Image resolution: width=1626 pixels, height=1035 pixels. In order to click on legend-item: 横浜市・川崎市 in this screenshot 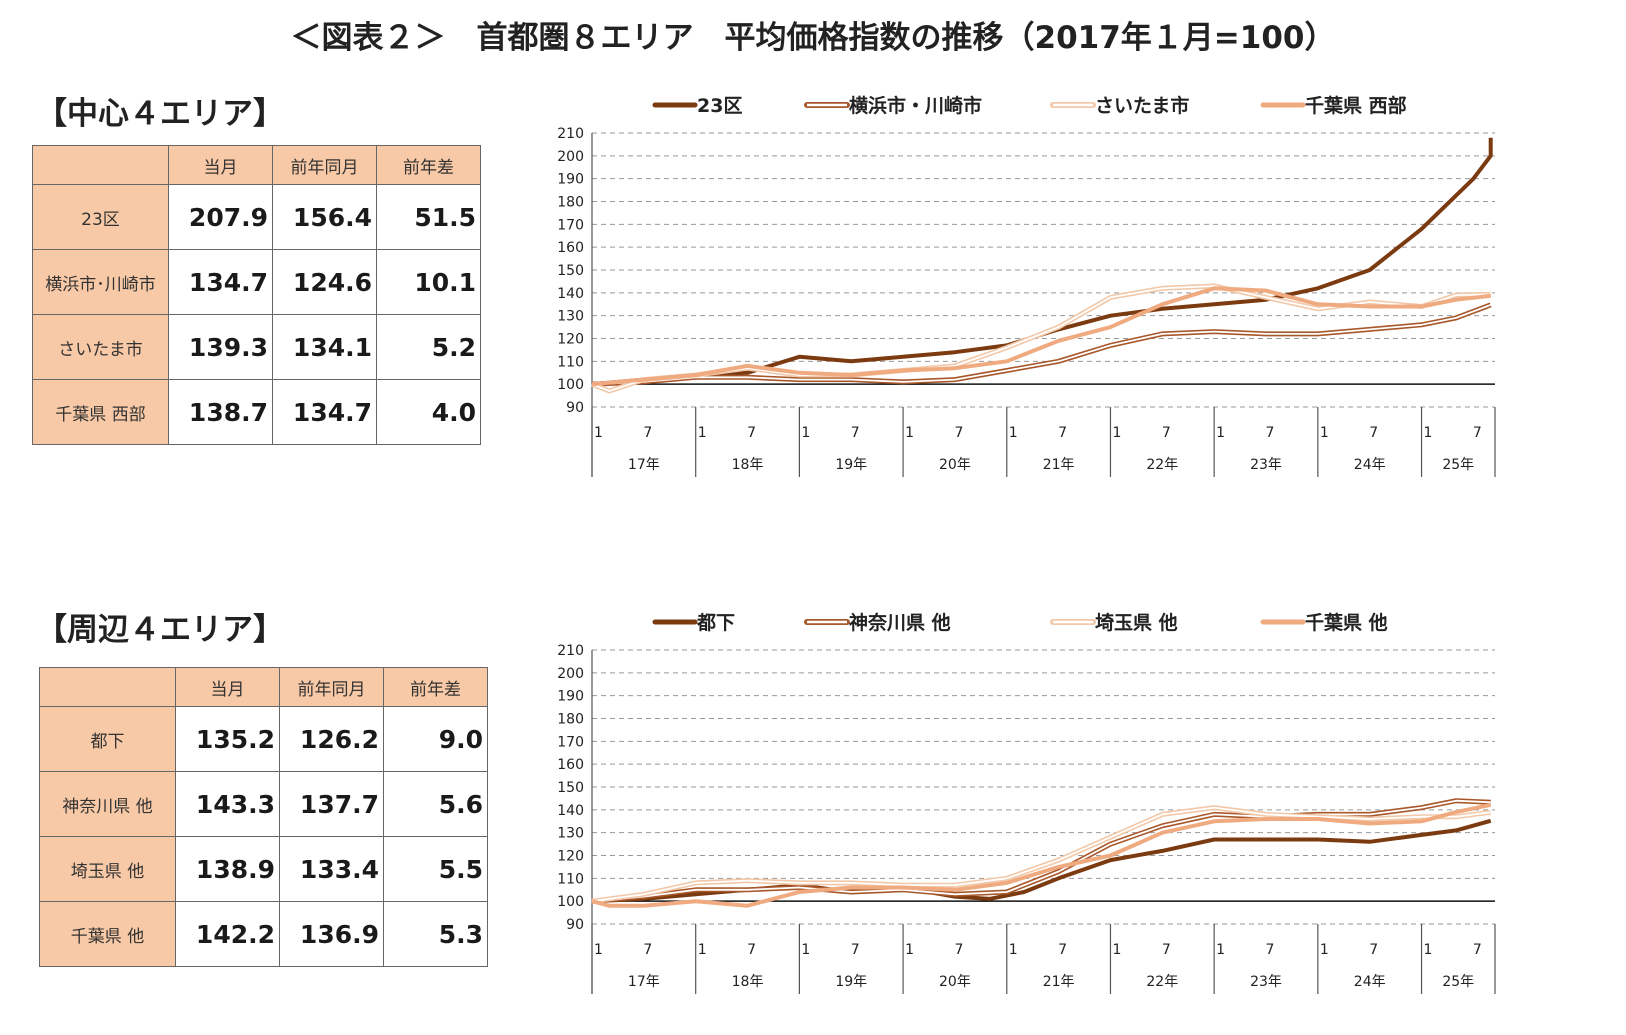, I will do `click(893, 105)`.